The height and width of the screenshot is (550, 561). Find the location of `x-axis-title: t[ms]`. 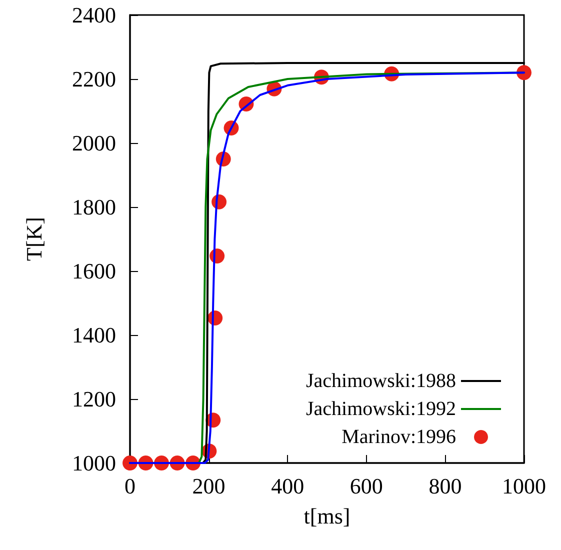

x-axis-title: t[ms] is located at coordinates (327, 516).